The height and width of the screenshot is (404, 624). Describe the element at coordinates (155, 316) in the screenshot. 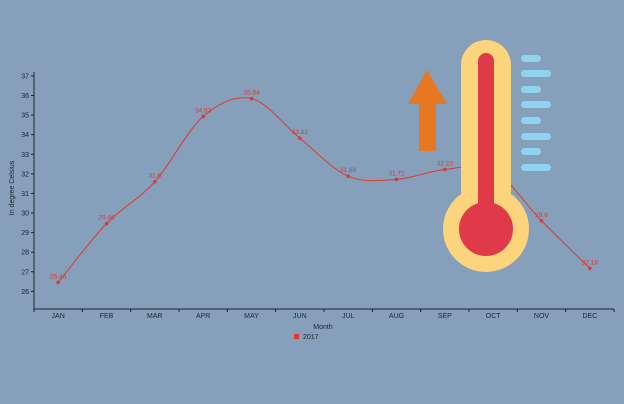

I see `x-tick-label: MAR` at that location.